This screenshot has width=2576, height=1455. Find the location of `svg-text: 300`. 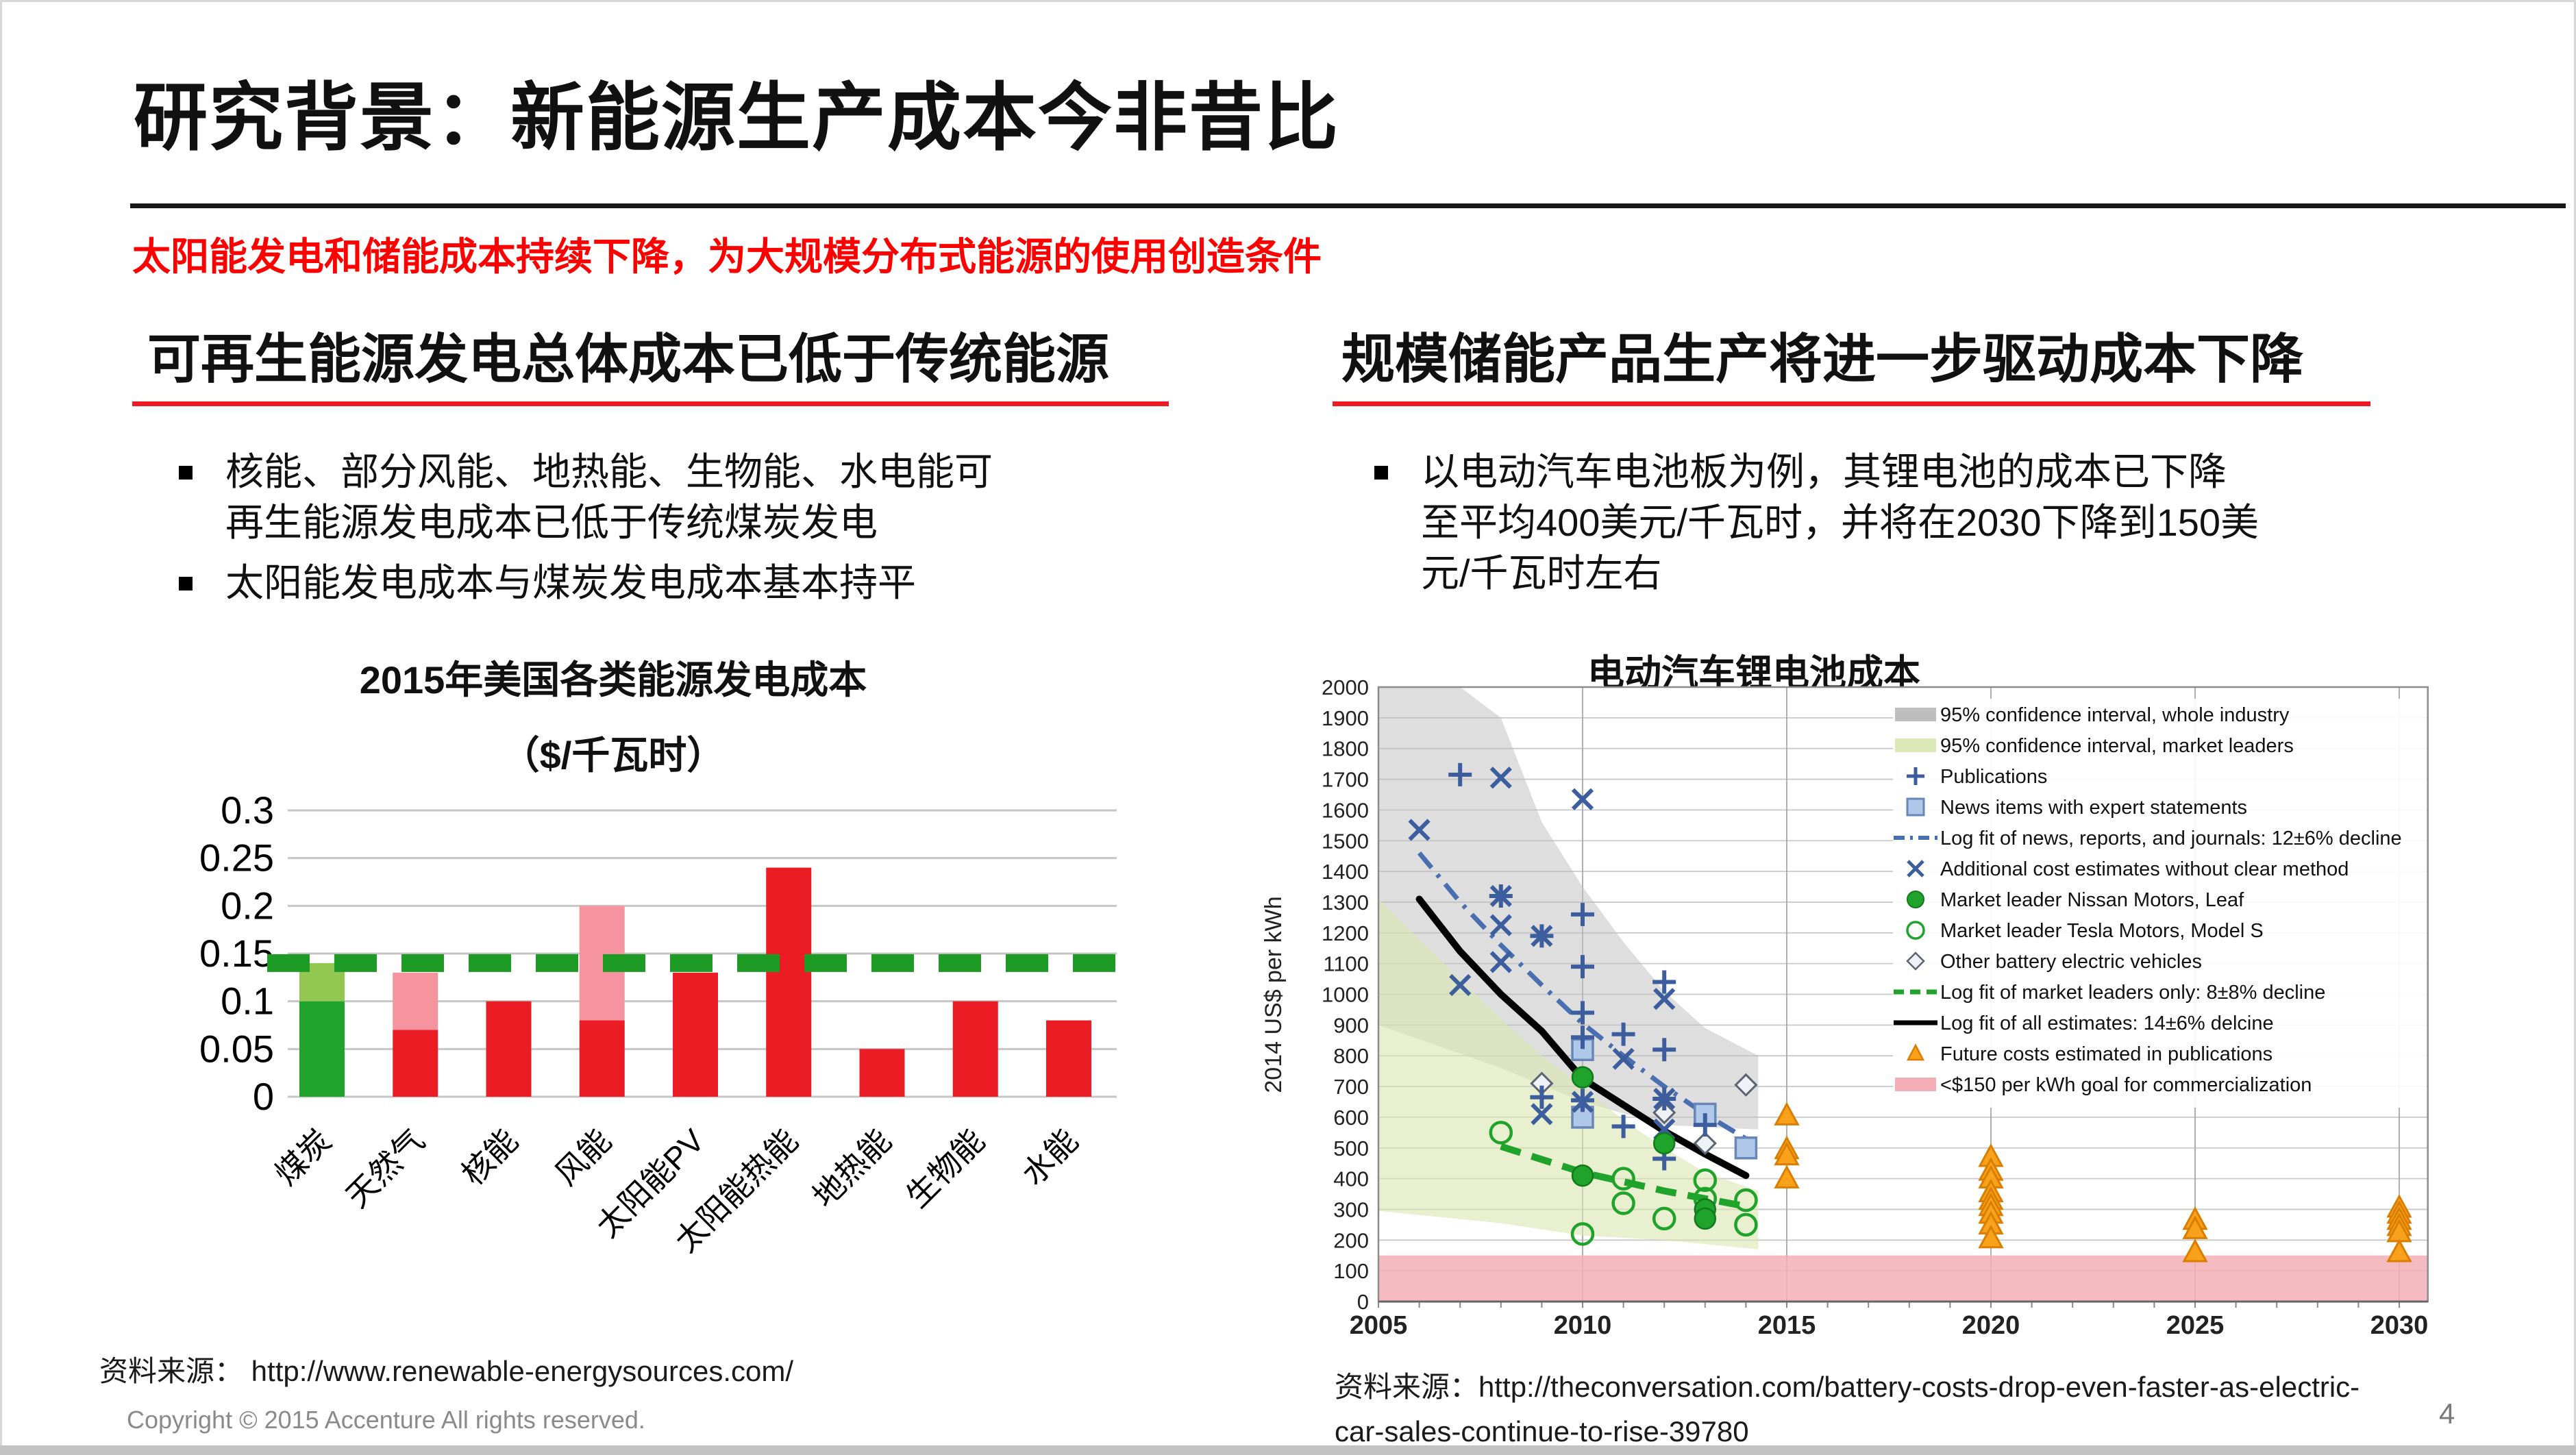

svg-text: 300 is located at coordinates (1351, 1209).